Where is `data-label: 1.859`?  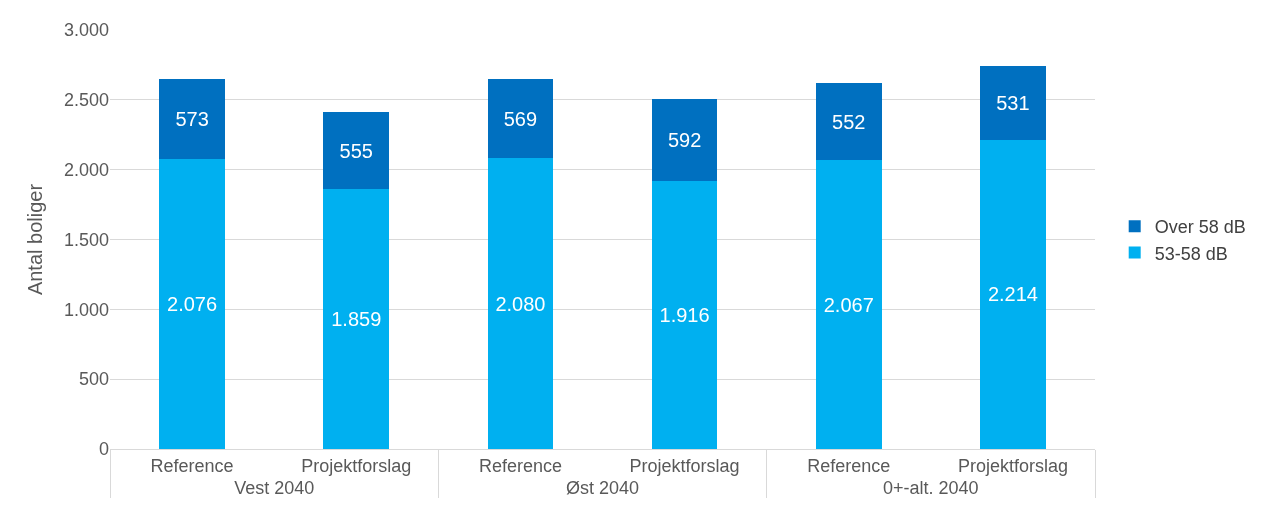
data-label: 1.859 is located at coordinates (356, 319).